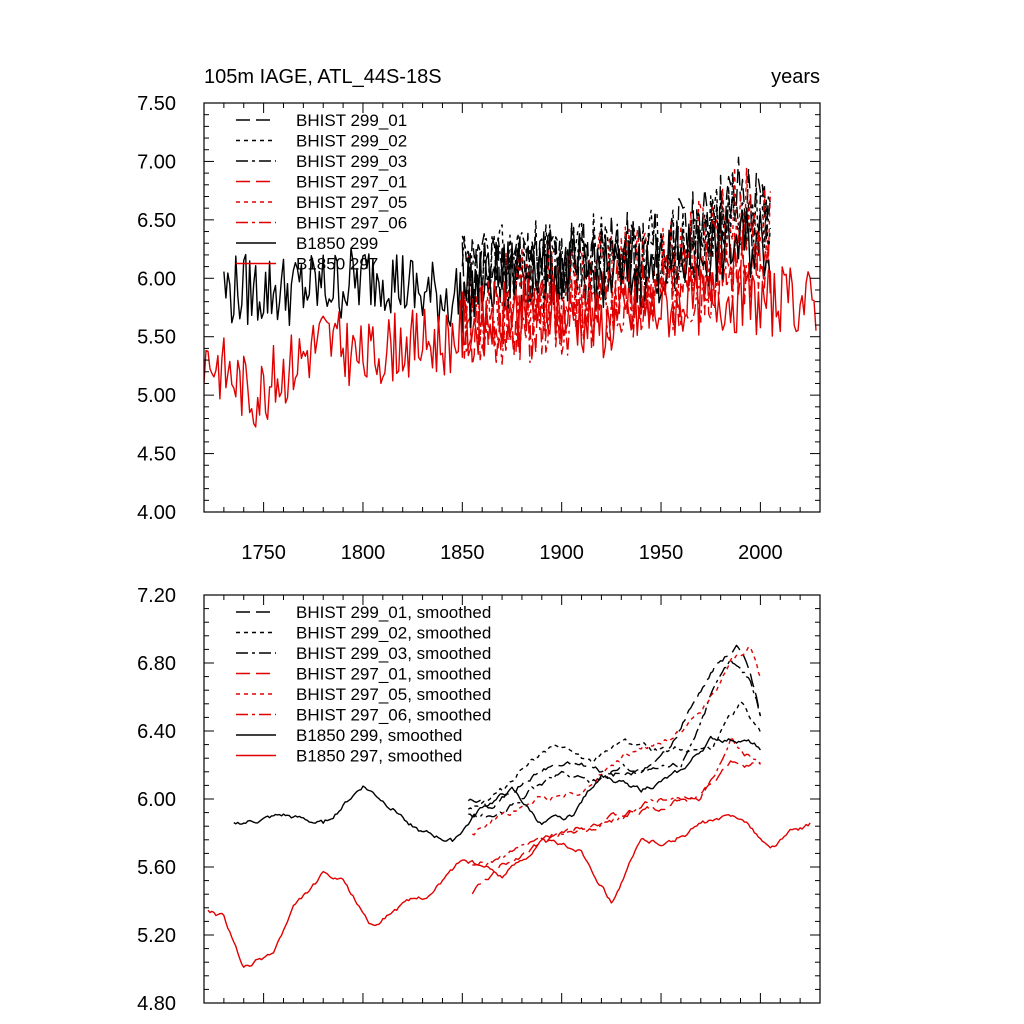 This screenshot has width=1024, height=1024. I want to click on bottom-y-tick-label: 6.80, so click(156, 664).